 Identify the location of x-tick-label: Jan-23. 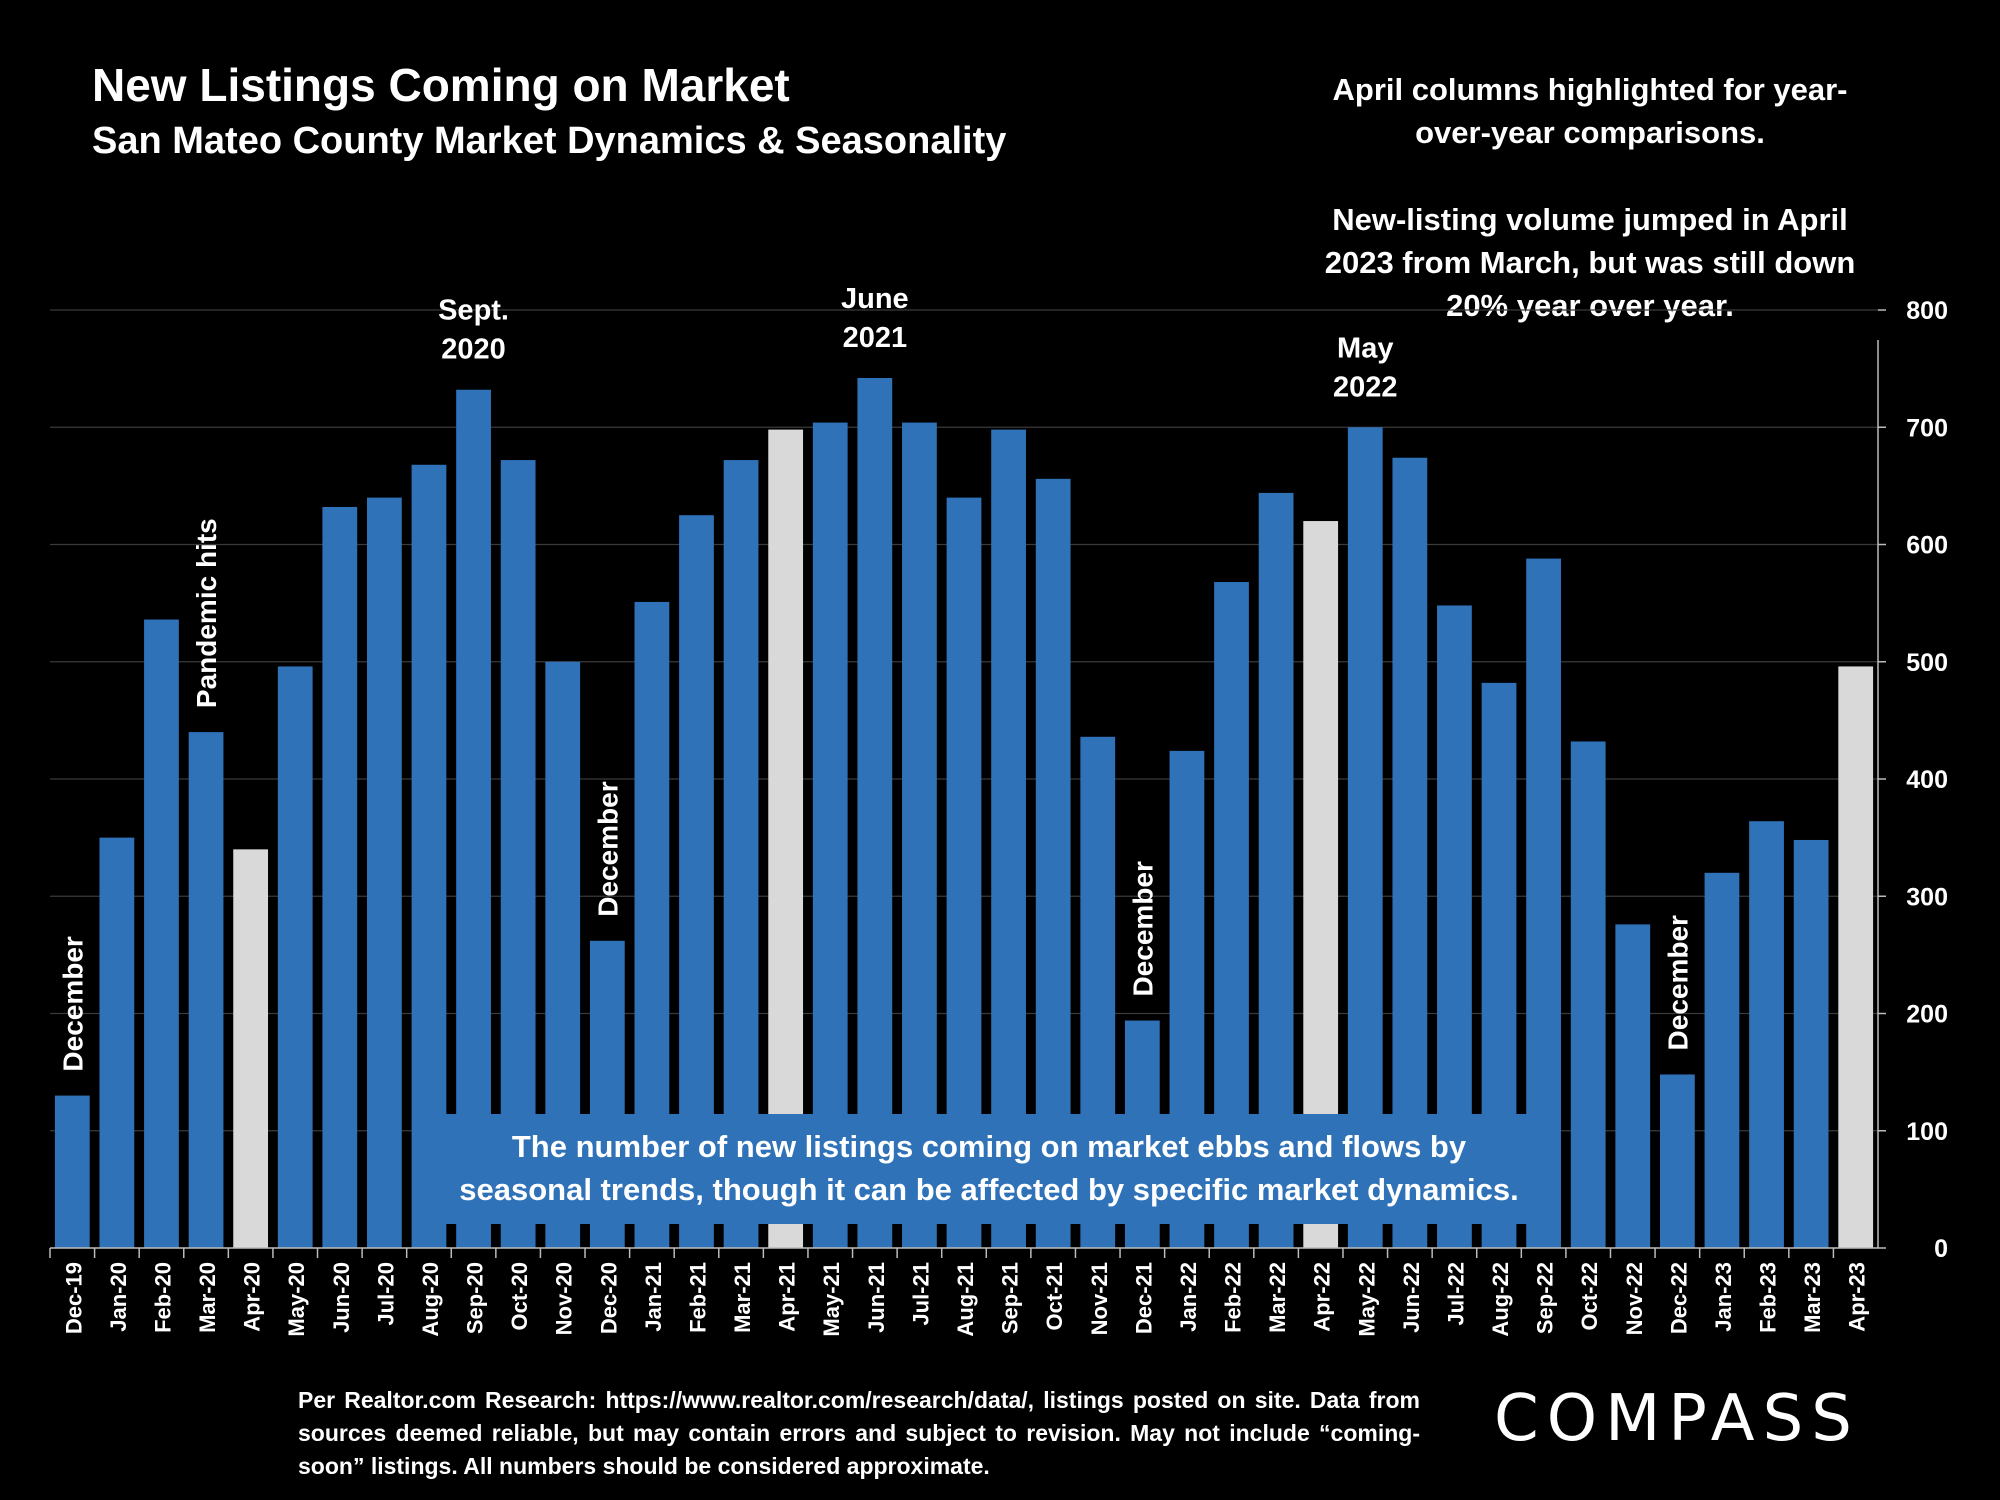
(1723, 1297).